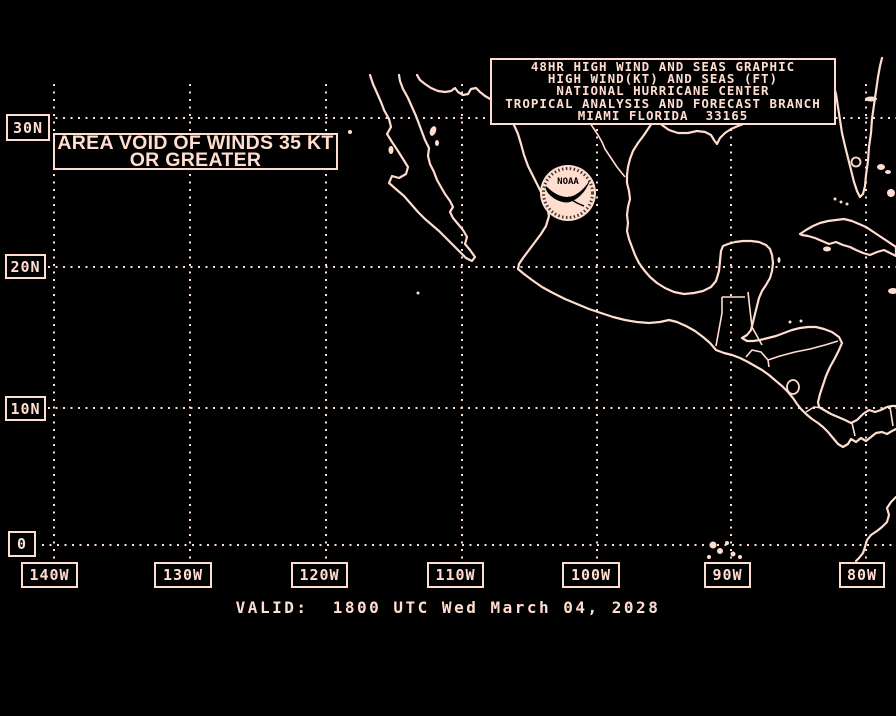  I want to click on island-grand-bahama, so click(871, 99).